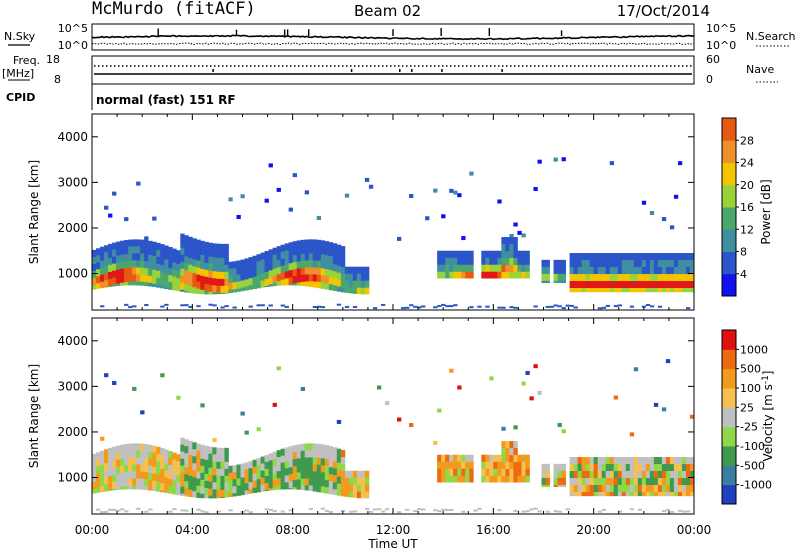 The width and height of the screenshot is (800, 554). I want to click on colorbar-swatch, so click(729, 436).